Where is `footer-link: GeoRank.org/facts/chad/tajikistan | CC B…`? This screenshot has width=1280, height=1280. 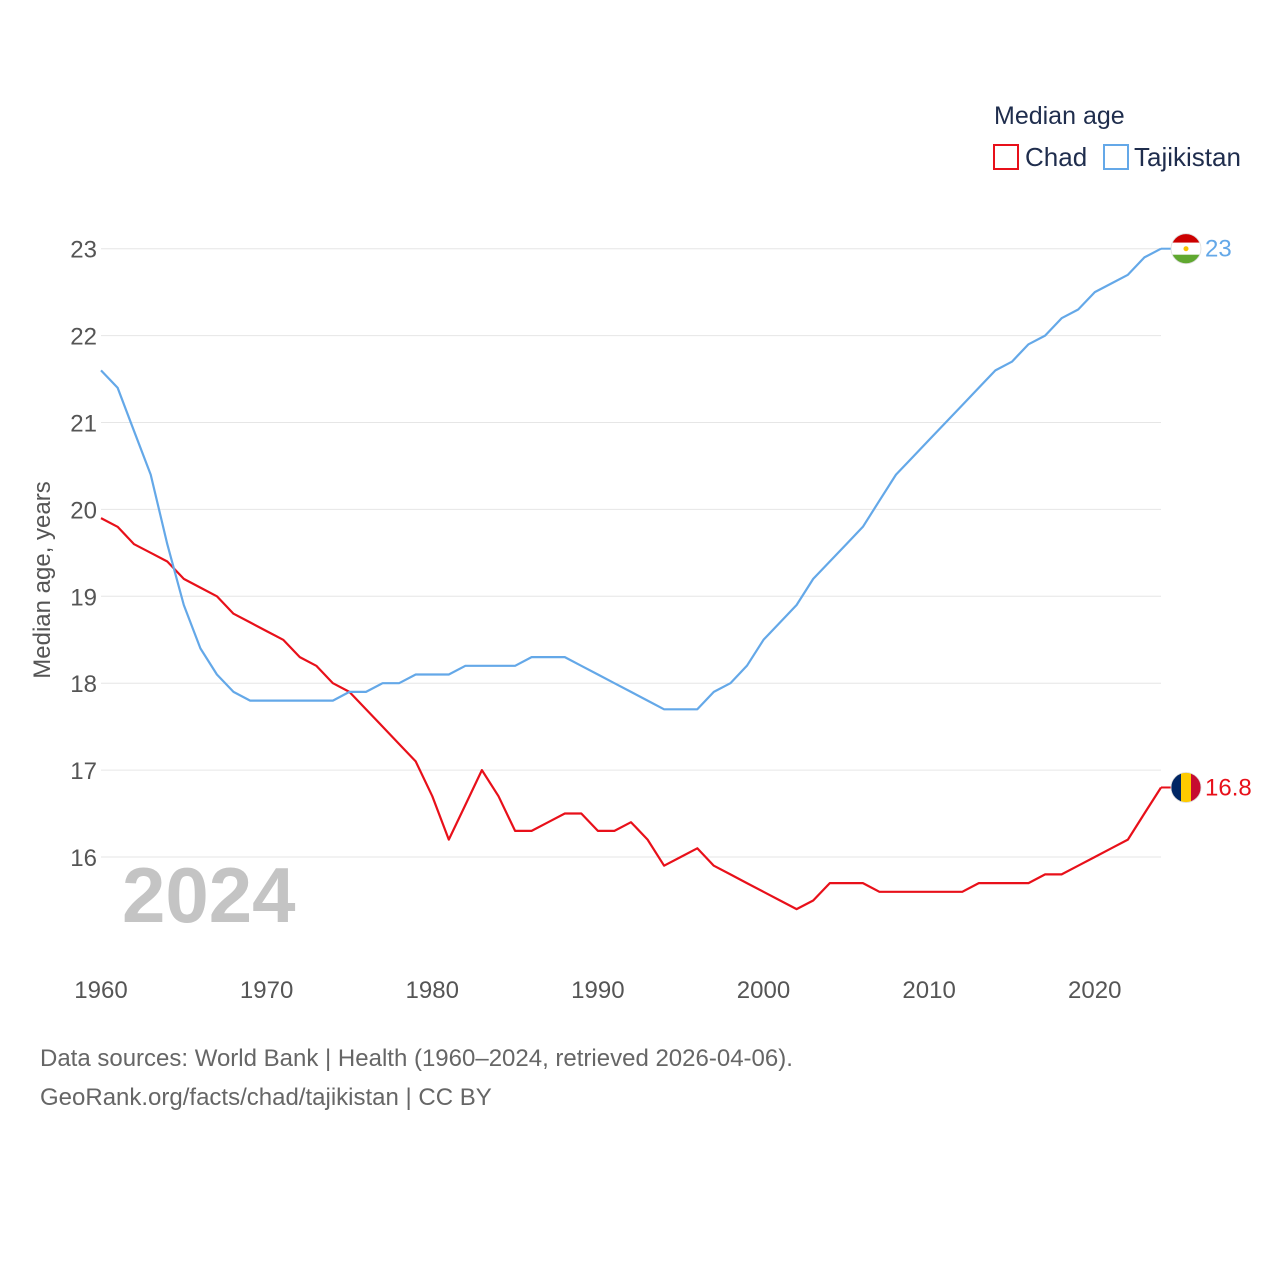
footer-link: GeoRank.org/facts/chad/tajikistan | CC B… is located at coordinates (266, 1097).